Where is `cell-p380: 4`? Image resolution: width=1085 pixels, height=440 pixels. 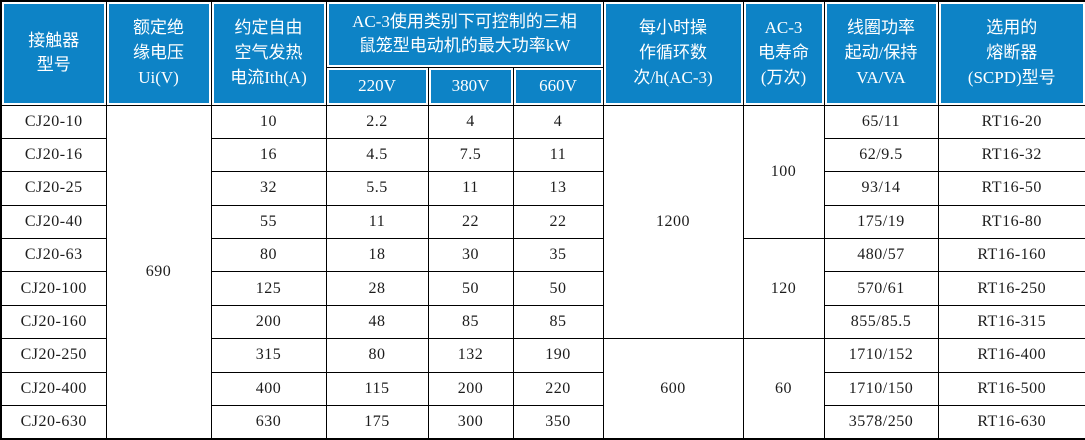
cell-p380: 4 is located at coordinates (470, 121).